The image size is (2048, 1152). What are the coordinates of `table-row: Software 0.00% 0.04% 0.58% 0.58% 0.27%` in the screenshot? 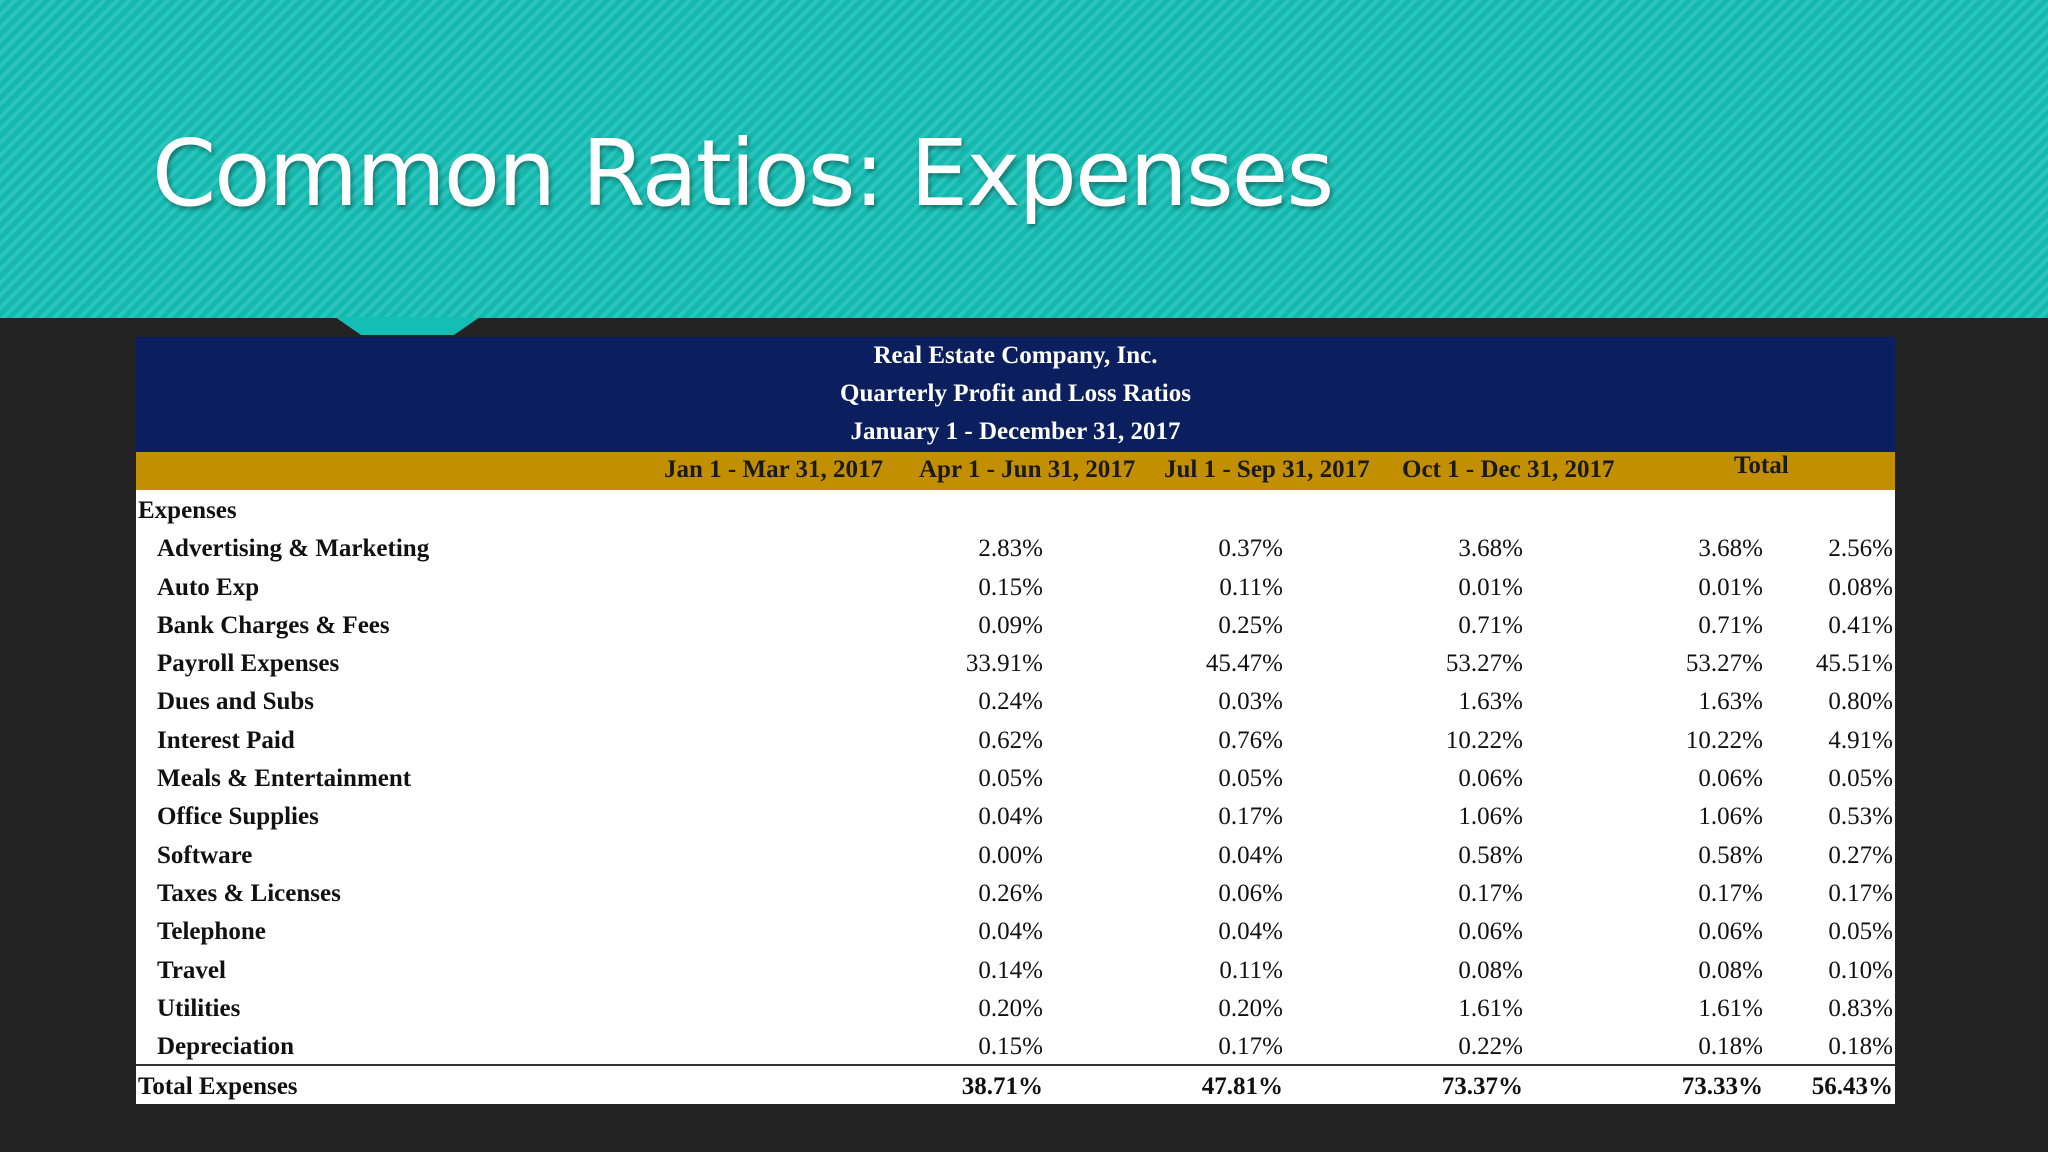 It's located at (1015, 854).